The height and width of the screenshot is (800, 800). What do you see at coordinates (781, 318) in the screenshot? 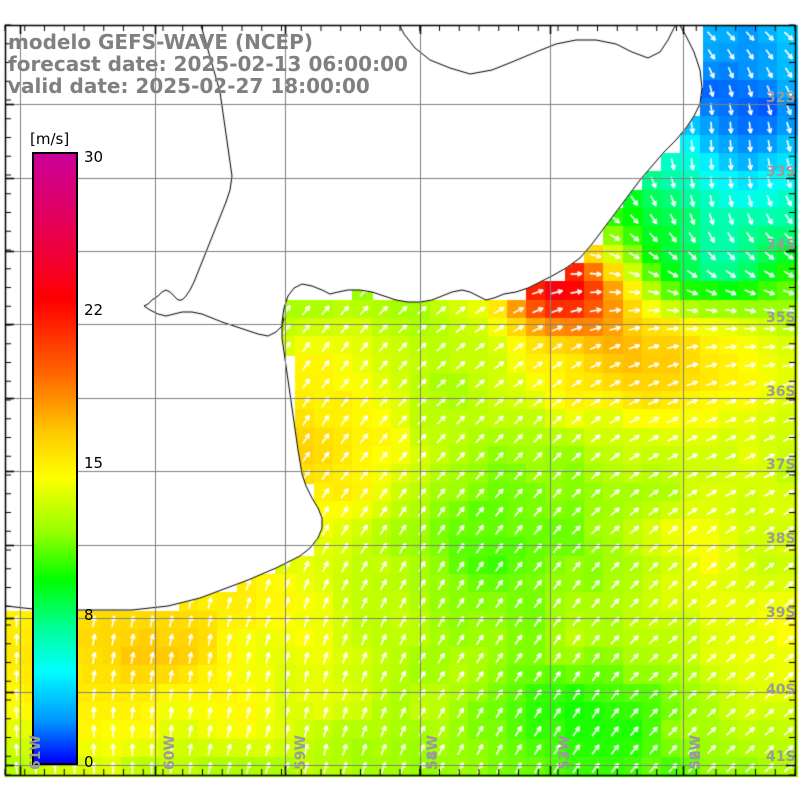
I see `lat-label-35S: 35S` at bounding box center [781, 318].